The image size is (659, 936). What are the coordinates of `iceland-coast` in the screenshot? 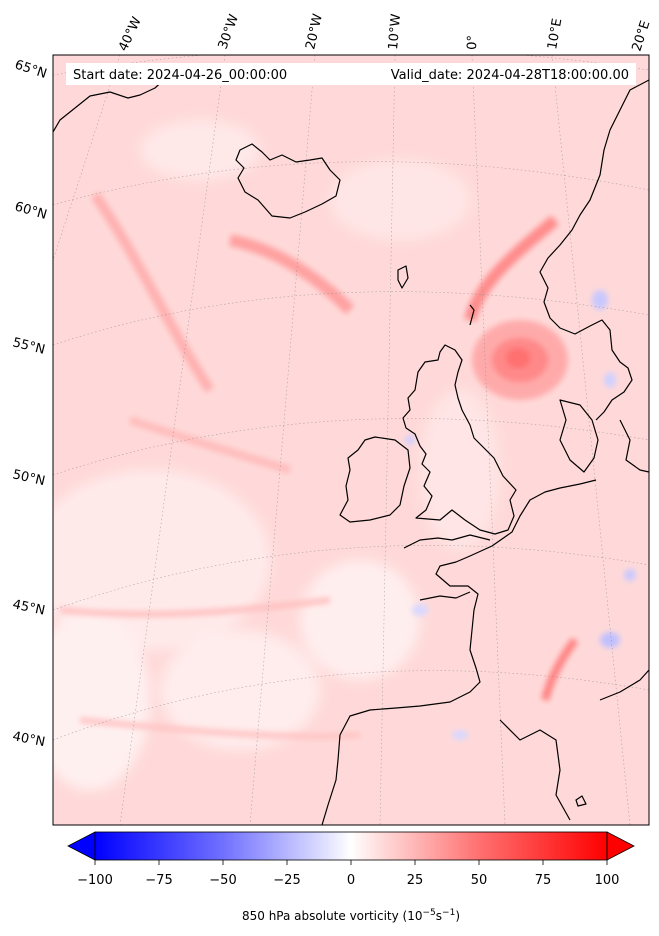 It's located at (288, 181).